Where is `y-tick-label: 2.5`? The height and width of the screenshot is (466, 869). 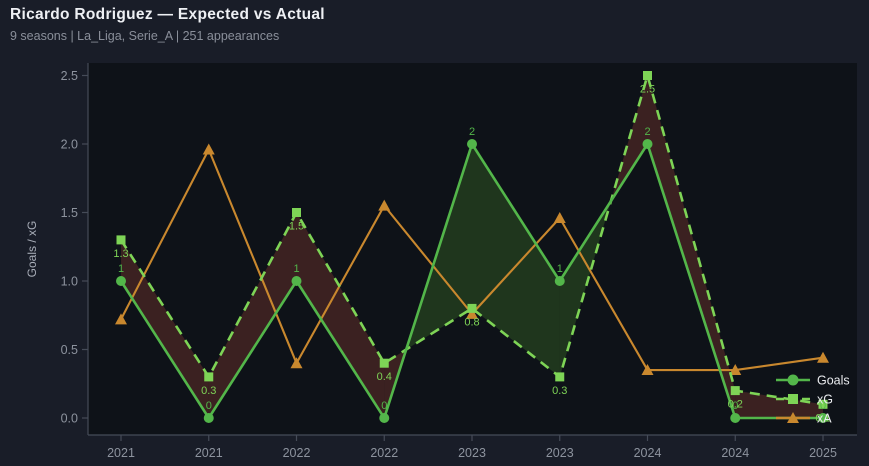 y-tick-label: 2.5 is located at coordinates (69, 76).